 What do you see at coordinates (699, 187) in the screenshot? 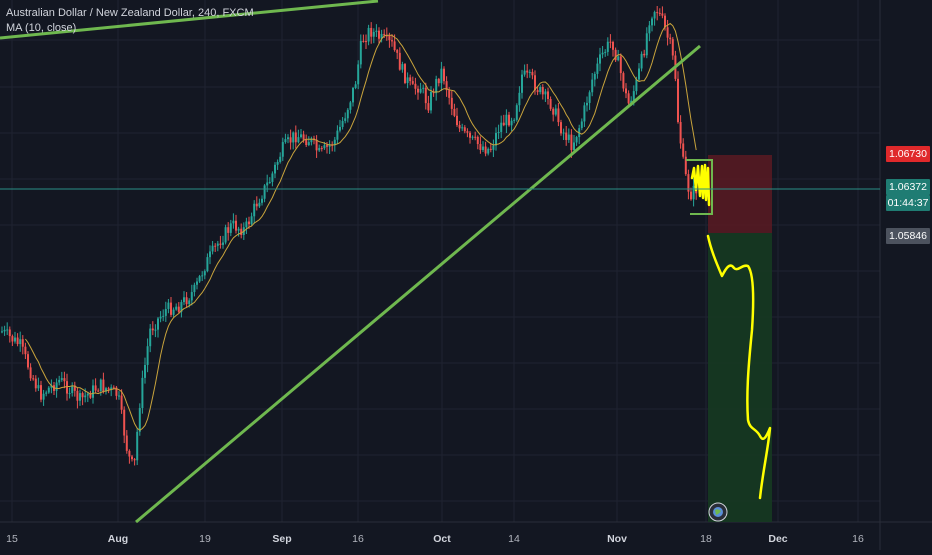
I see `range-box` at bounding box center [699, 187].